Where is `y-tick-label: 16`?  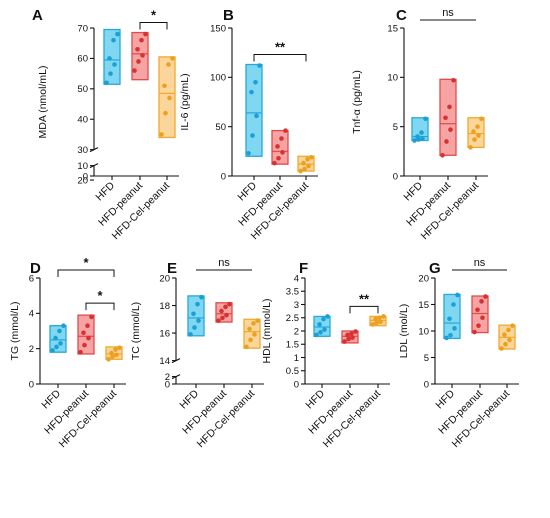
y-tick-label: 16 is located at coordinates (164, 333).